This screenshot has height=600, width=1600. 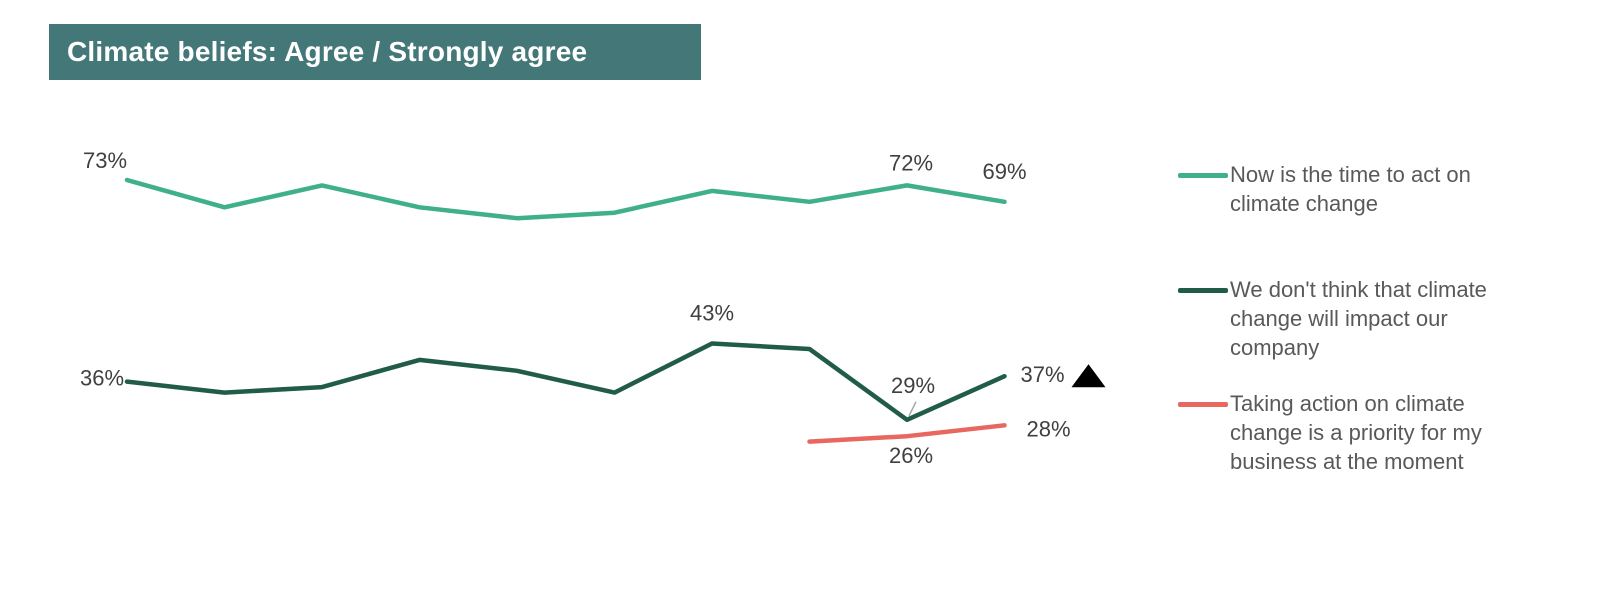 I want to click on legend-item-1: Now is the time to act on climate change, so click(x=1354, y=189).